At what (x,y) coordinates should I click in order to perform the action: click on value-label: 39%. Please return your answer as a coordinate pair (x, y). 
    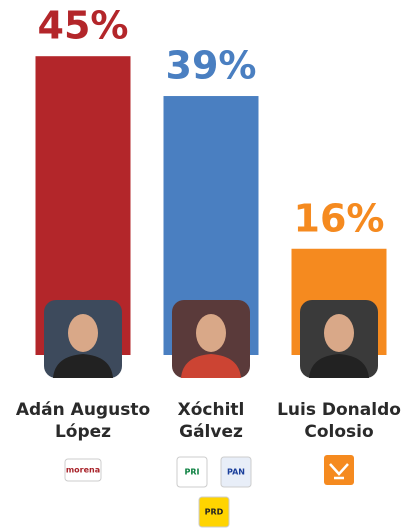
    Looking at the image, I should click on (211, 66).